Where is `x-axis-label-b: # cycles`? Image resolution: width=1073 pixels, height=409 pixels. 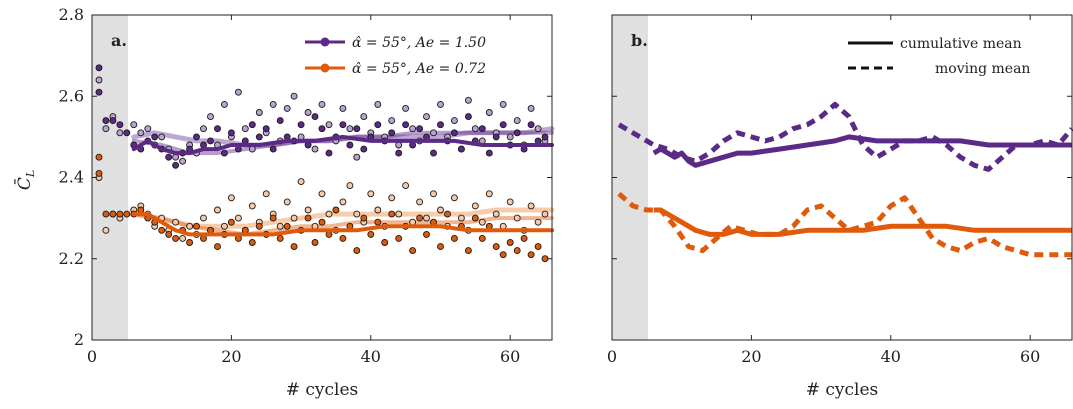
x-axis-label-b: # cycles is located at coordinates (842, 390).